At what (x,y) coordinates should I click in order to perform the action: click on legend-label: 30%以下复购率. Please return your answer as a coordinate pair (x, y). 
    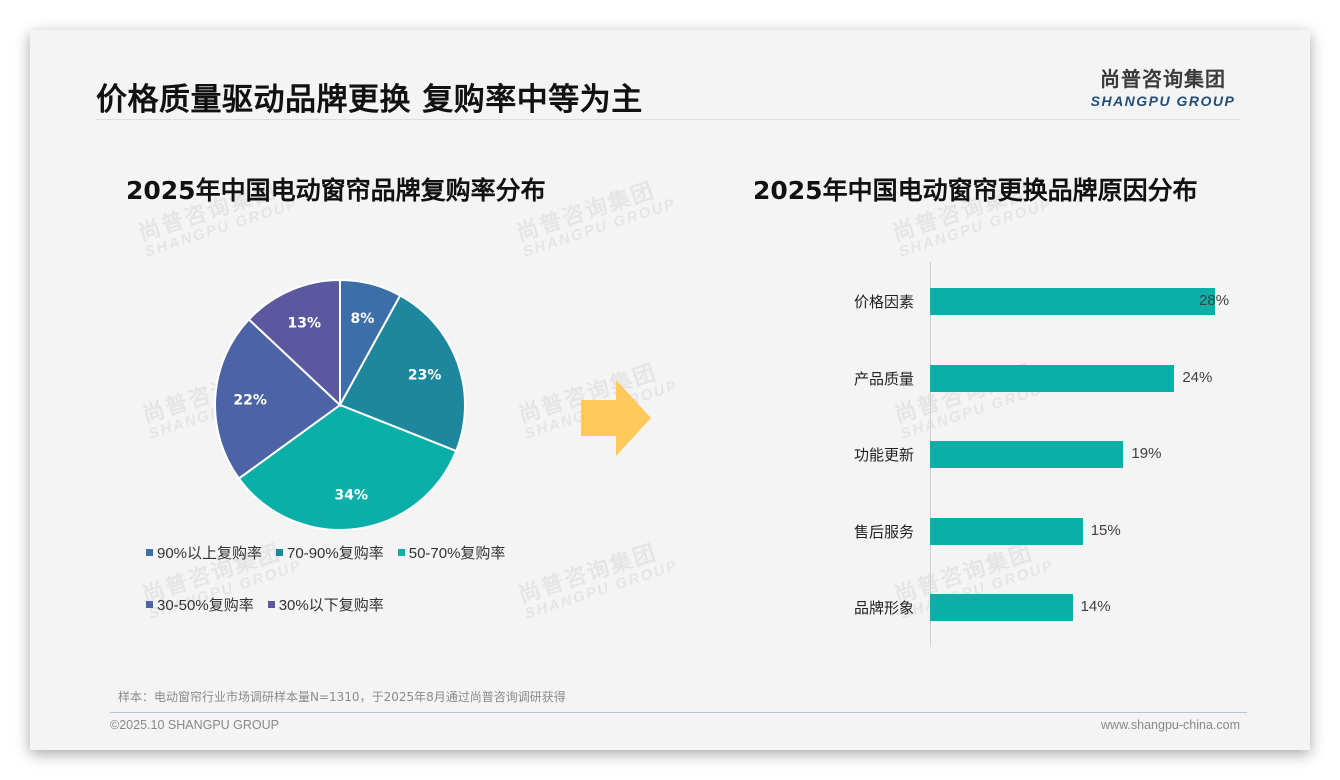
    Looking at the image, I should click on (331, 605).